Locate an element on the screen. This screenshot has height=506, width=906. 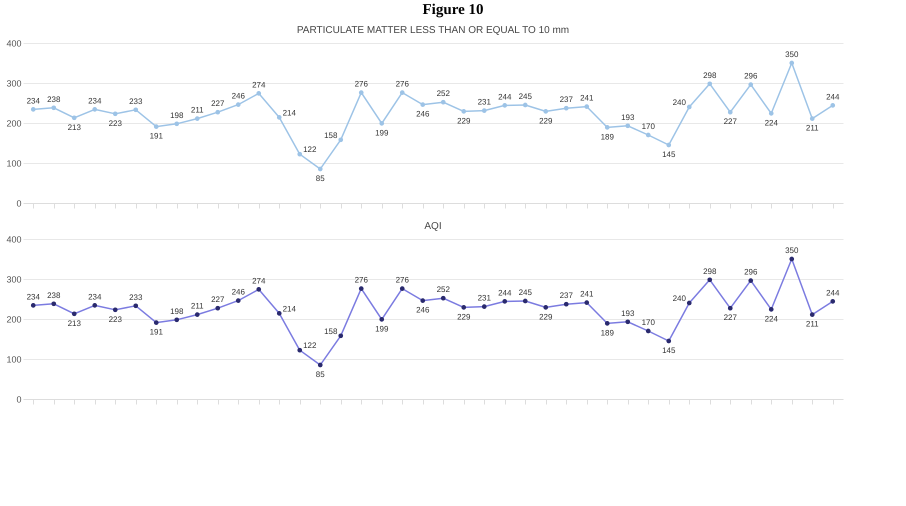
y-tick-label: 400 is located at coordinates (14, 239).